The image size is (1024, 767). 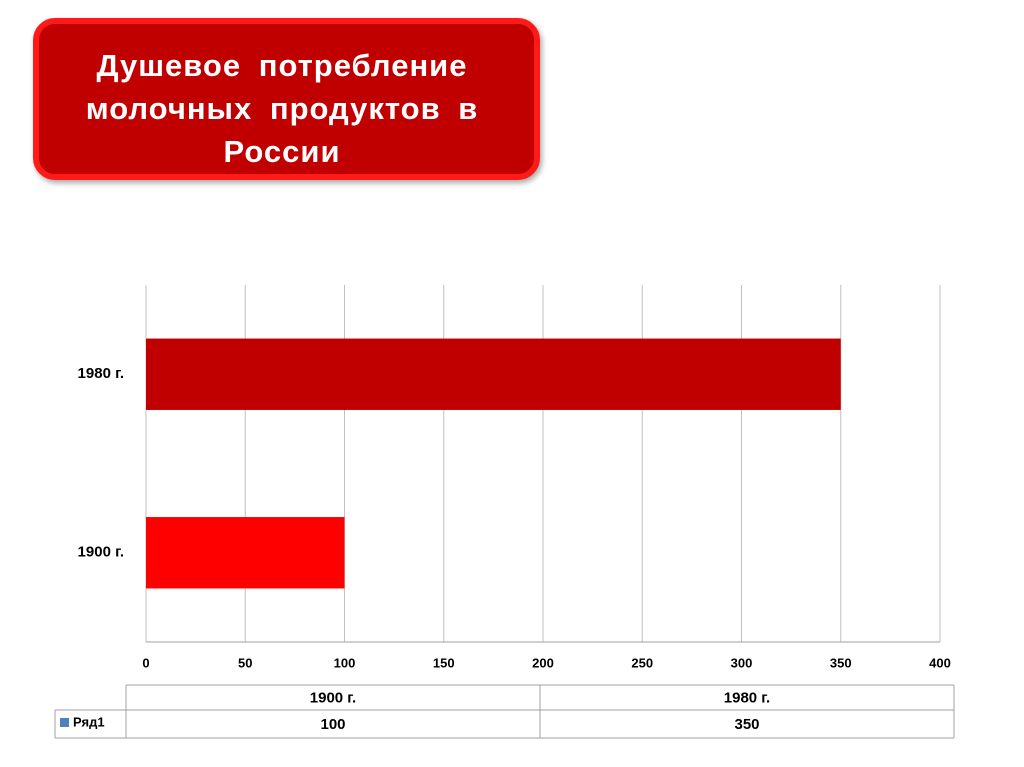 I want to click on table-header: 1980 г., so click(x=747, y=697).